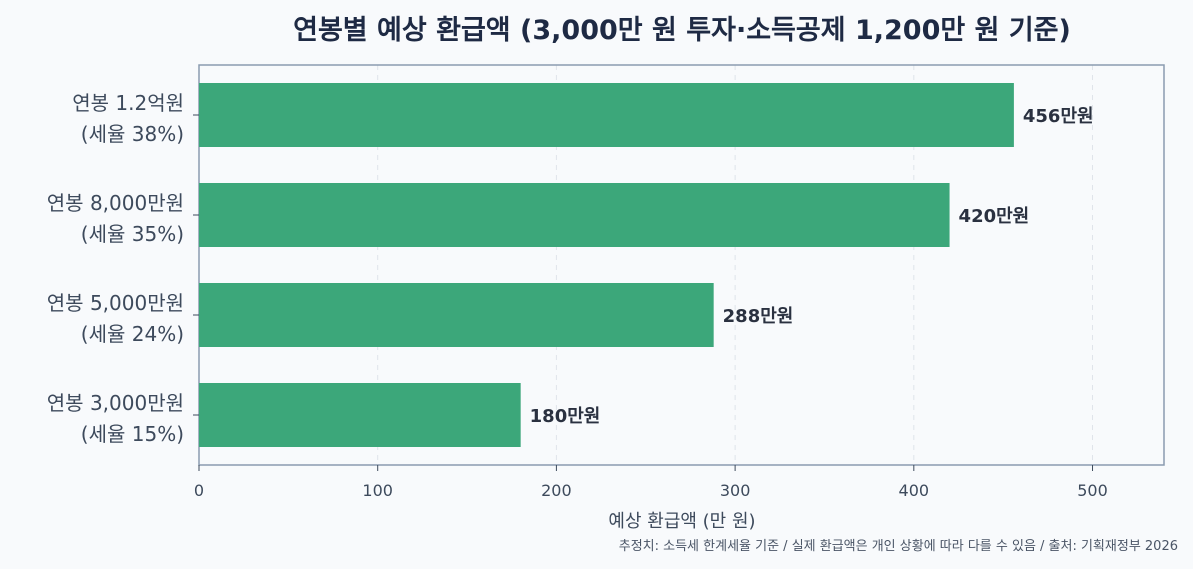 The image size is (1193, 569). I want to click on category-label: (세율 24%), so click(132, 334).